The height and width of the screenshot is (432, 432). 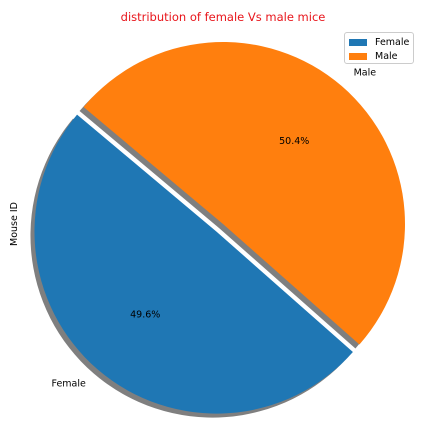 What do you see at coordinates (14, 224) in the screenshot?
I see `y-axis-label: Mouse ID` at bounding box center [14, 224].